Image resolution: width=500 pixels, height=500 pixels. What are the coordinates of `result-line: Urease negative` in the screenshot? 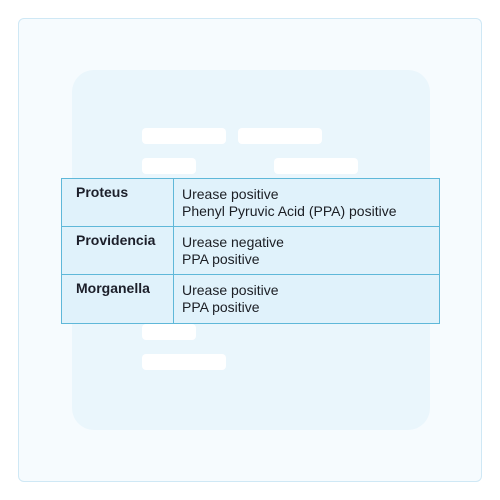 It's located at (233, 242).